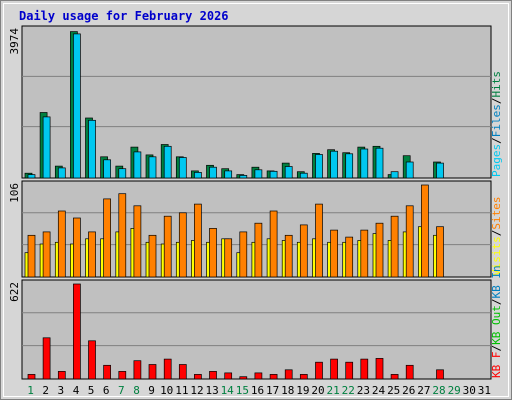  What do you see at coordinates (166, 390) in the screenshot?
I see `x-tick-label-day-10: 10` at bounding box center [166, 390].